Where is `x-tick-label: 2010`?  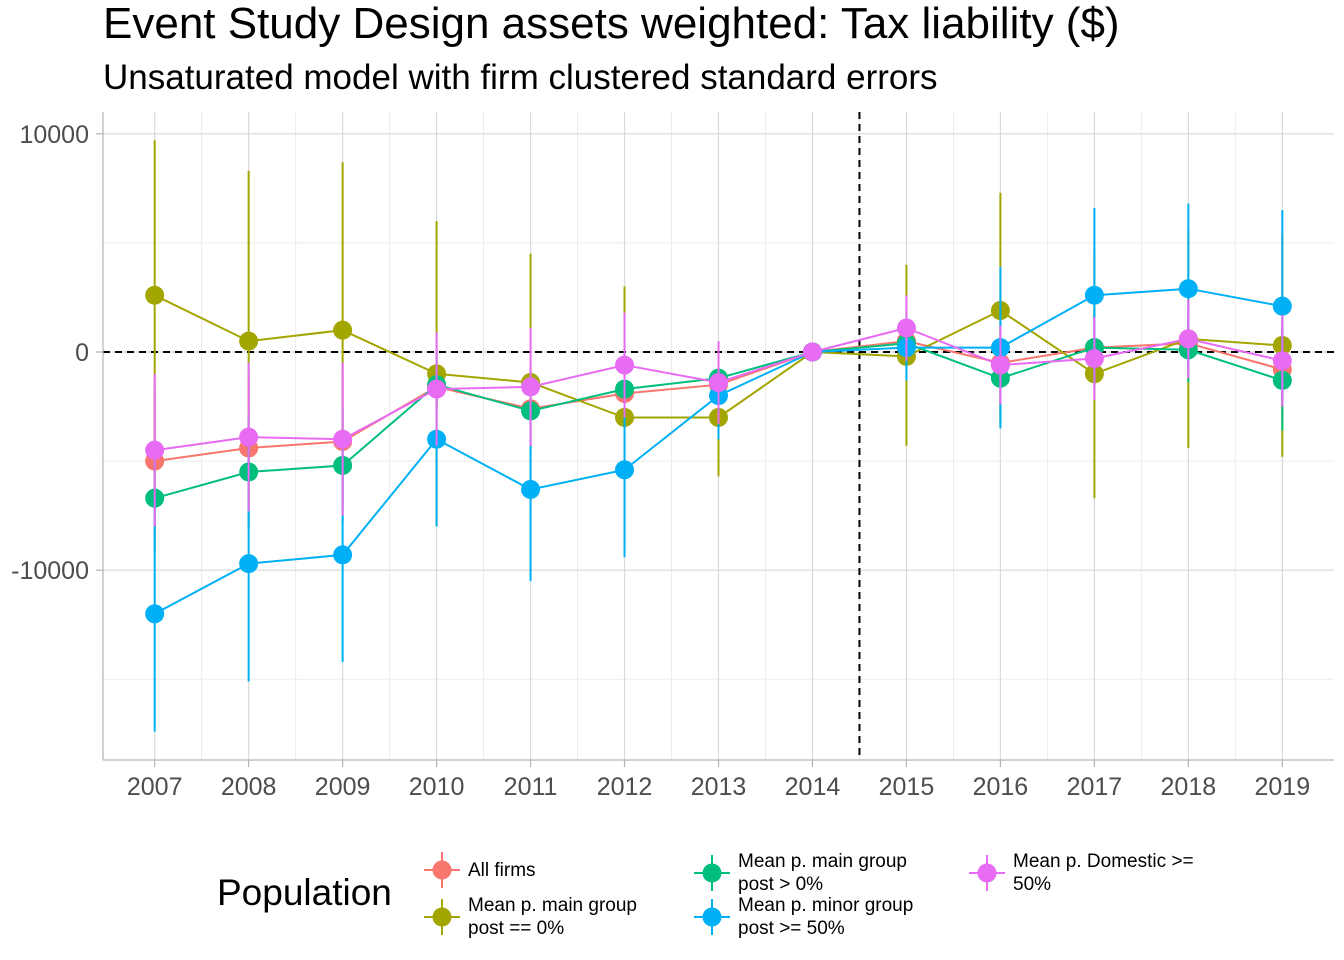
x-tick-label: 2010 is located at coordinates (437, 787).